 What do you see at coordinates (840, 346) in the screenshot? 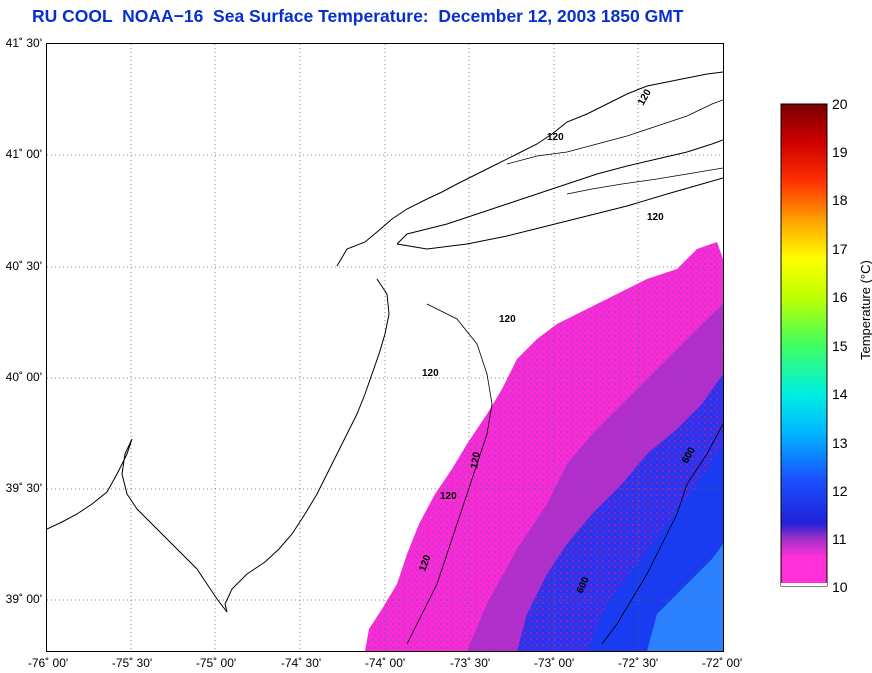
I see `colorbar-tick: 15` at bounding box center [840, 346].